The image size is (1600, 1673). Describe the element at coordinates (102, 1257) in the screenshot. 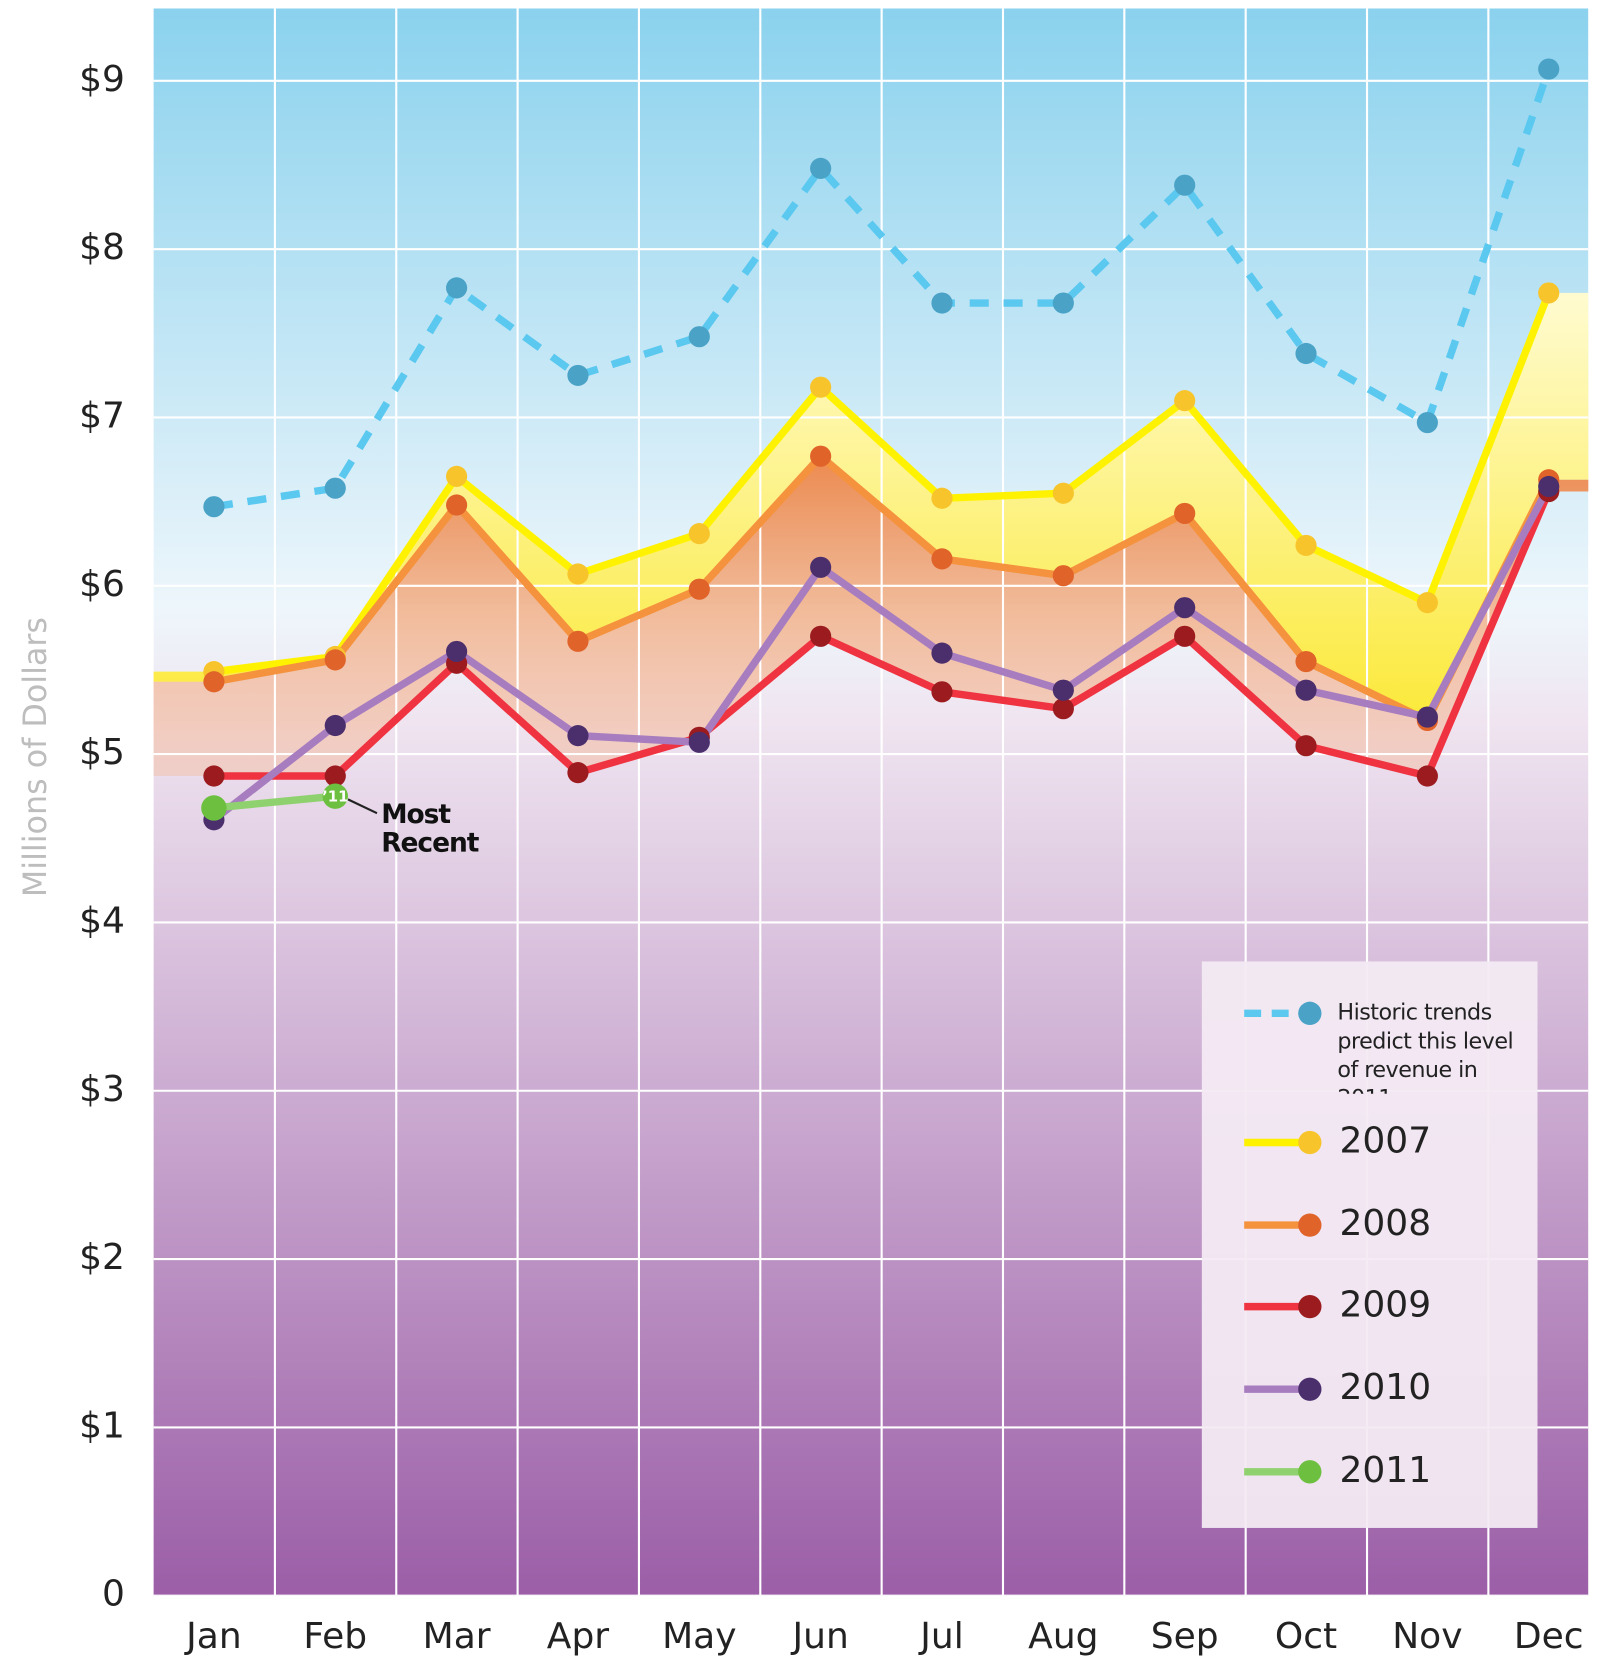

I see `y-tick-label: $2` at that location.